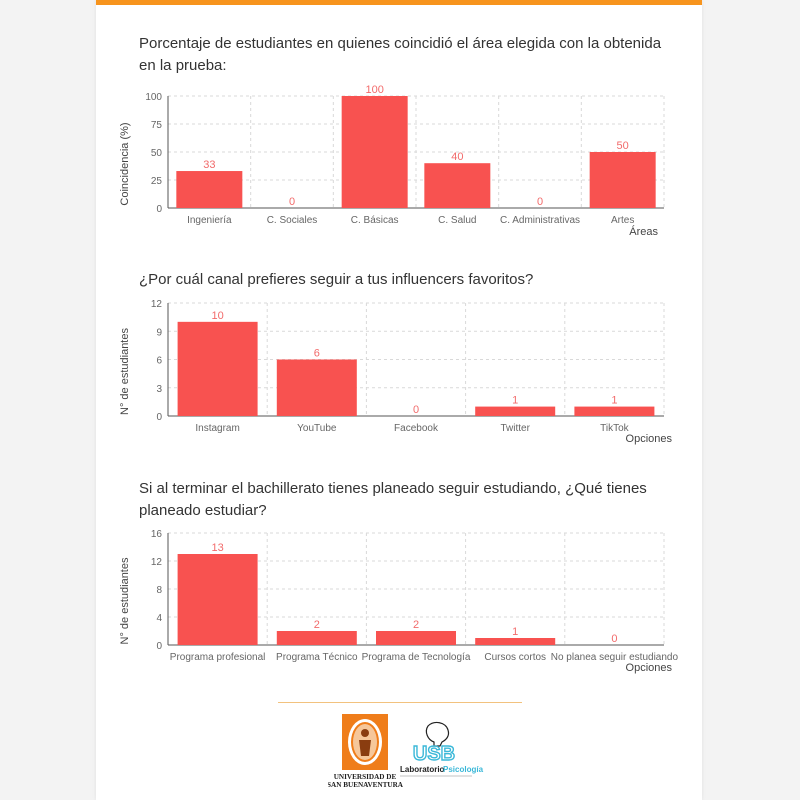 This screenshot has height=800, width=800. Describe the element at coordinates (125, 163) in the screenshot. I see `y-axis-title: Coincidencia (%)` at that location.